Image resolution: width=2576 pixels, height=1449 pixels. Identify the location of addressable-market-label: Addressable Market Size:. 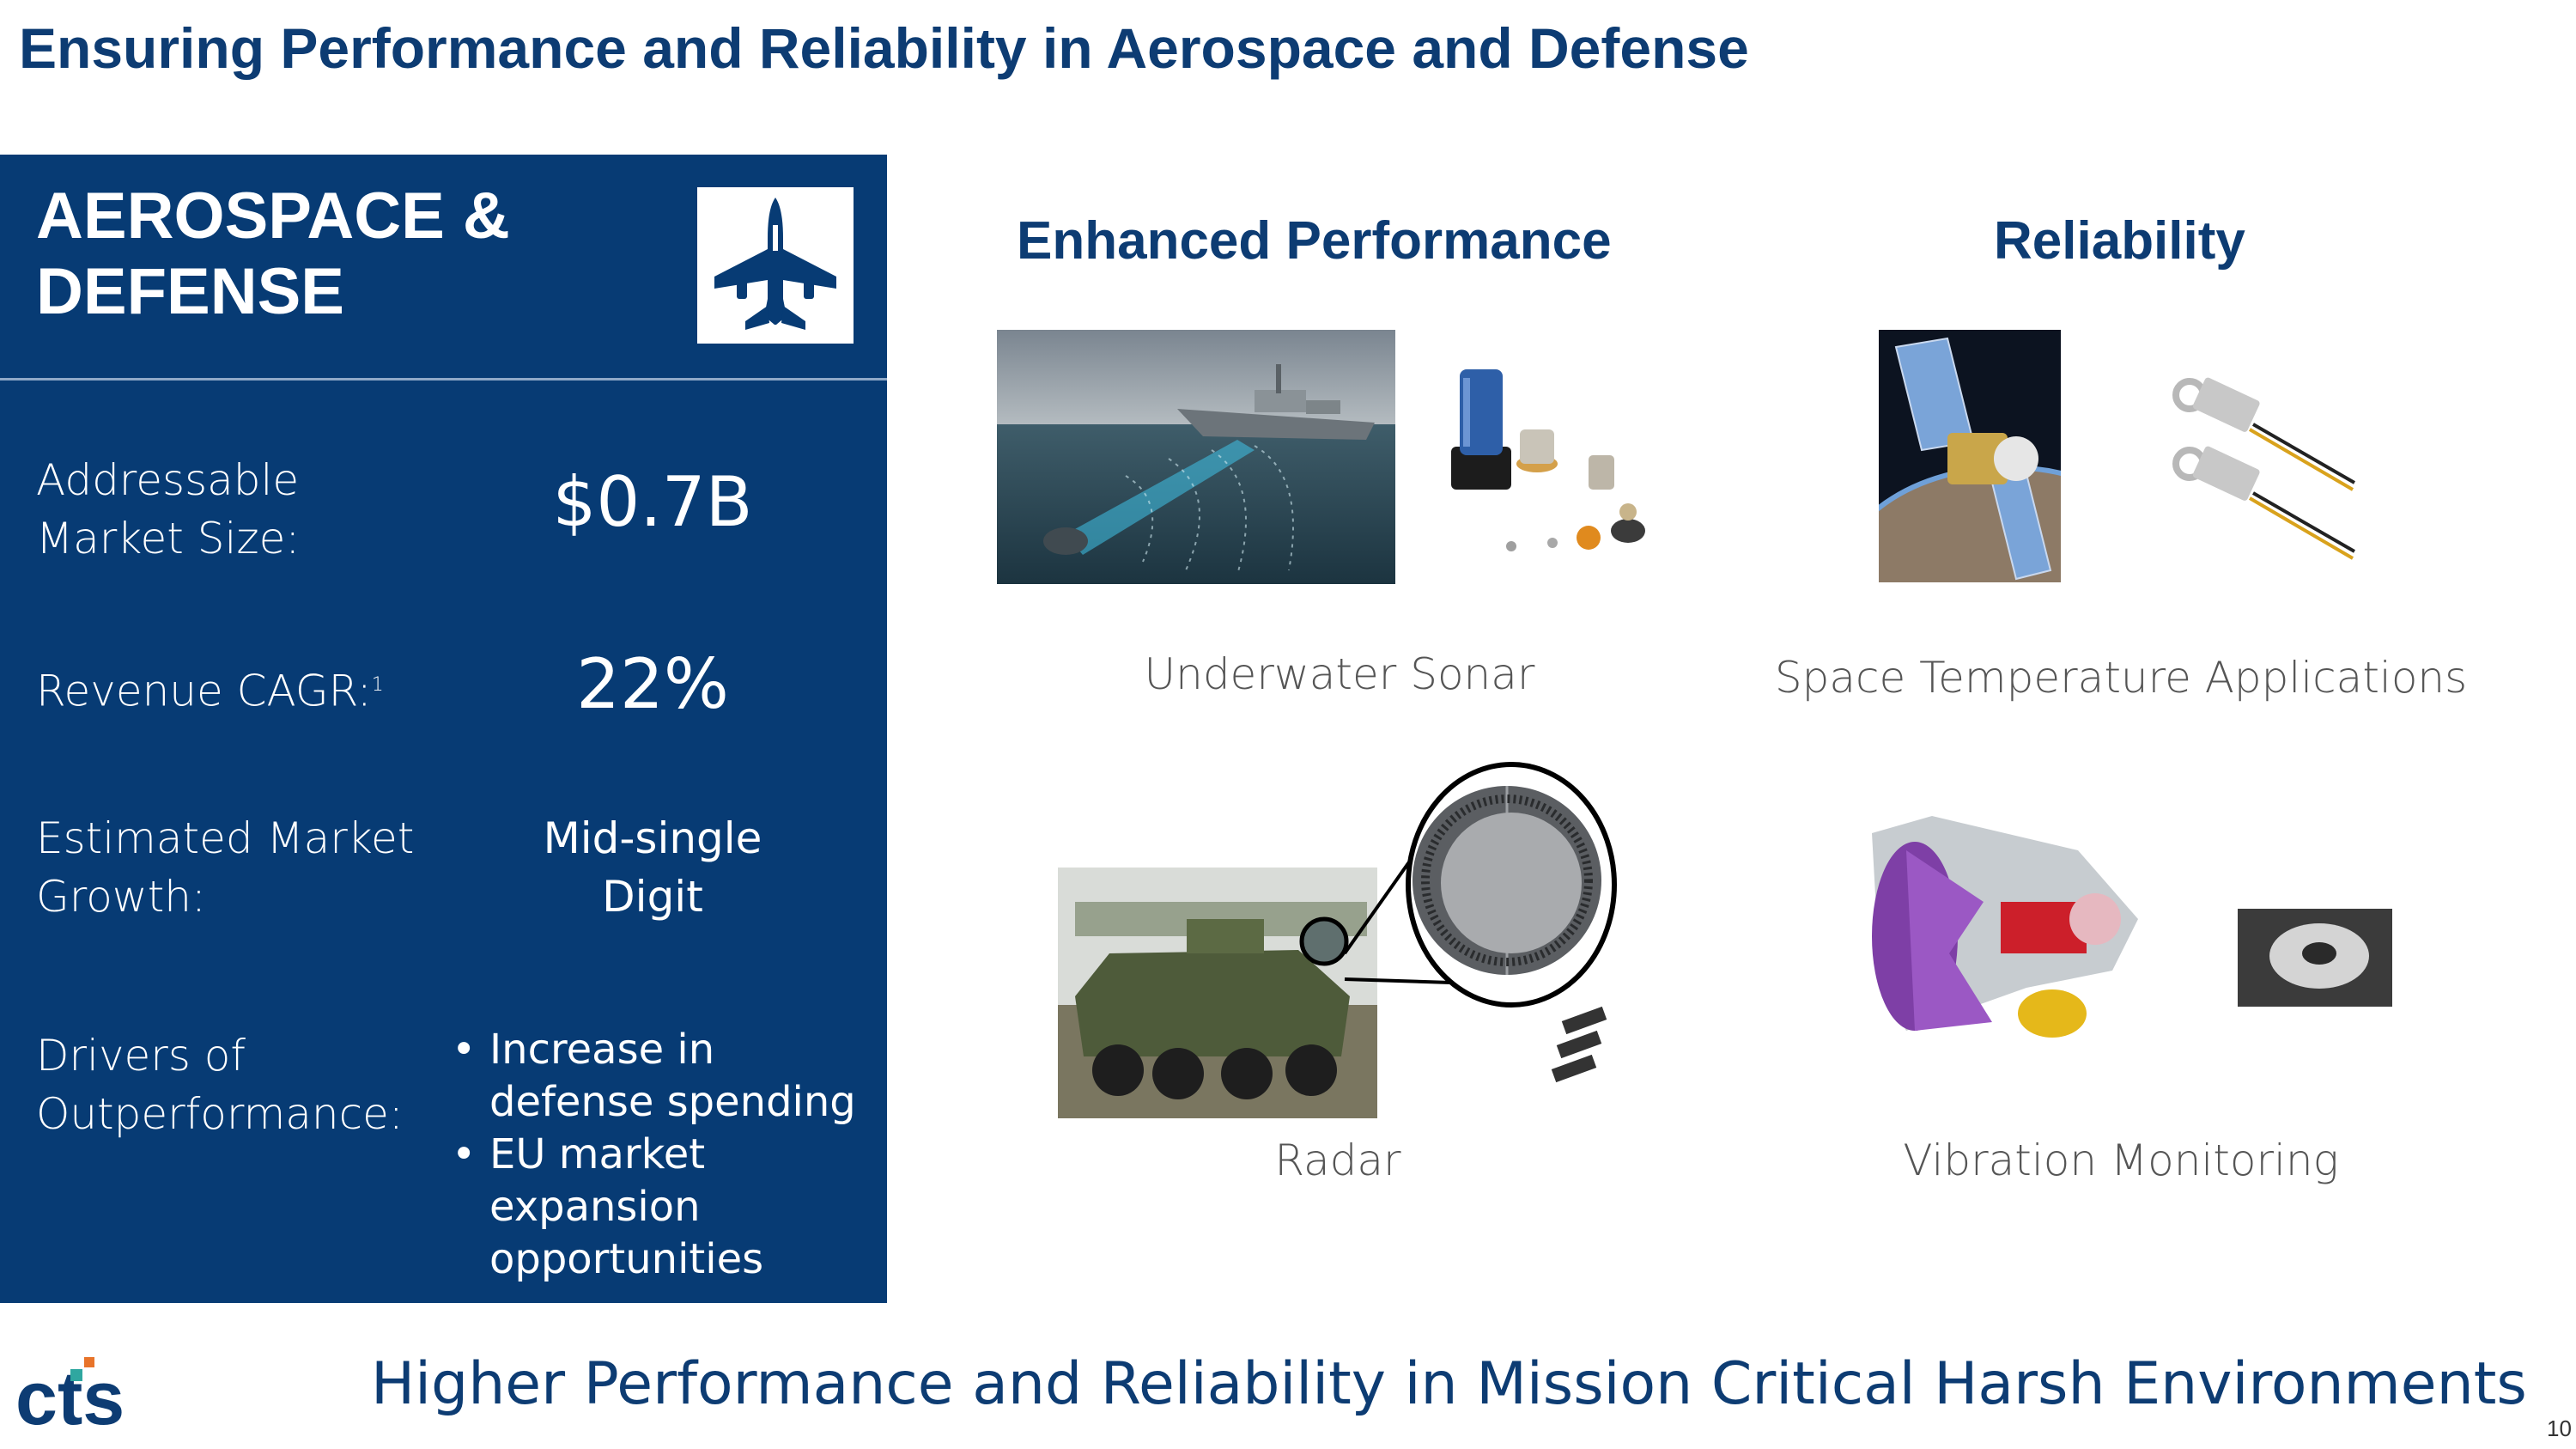
(169, 509).